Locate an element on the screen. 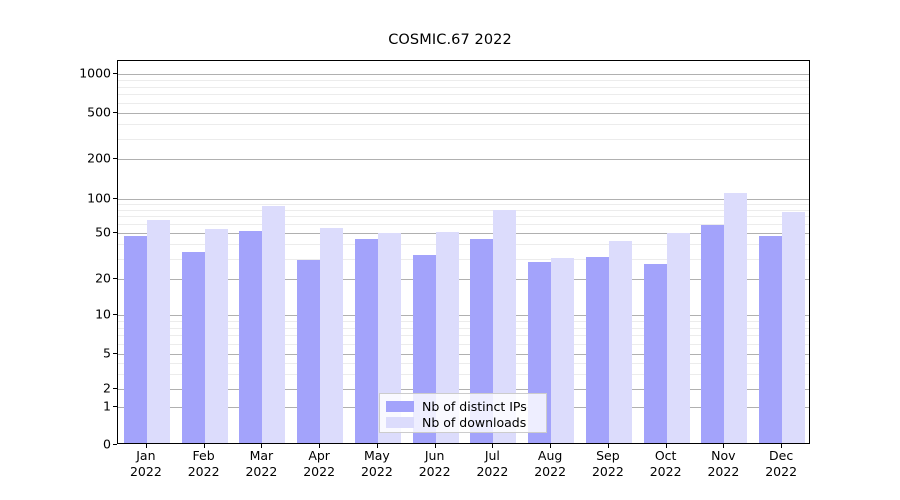 This screenshot has height=500, width=900. bar-feb-2022-ips is located at coordinates (193, 347).